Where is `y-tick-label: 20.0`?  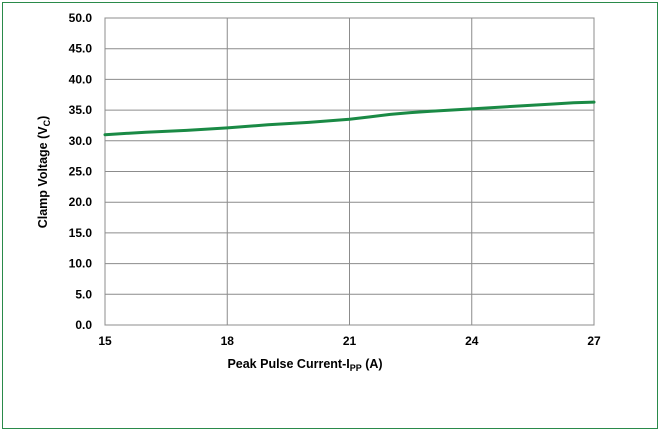 y-tick-label: 20.0 is located at coordinates (81, 202).